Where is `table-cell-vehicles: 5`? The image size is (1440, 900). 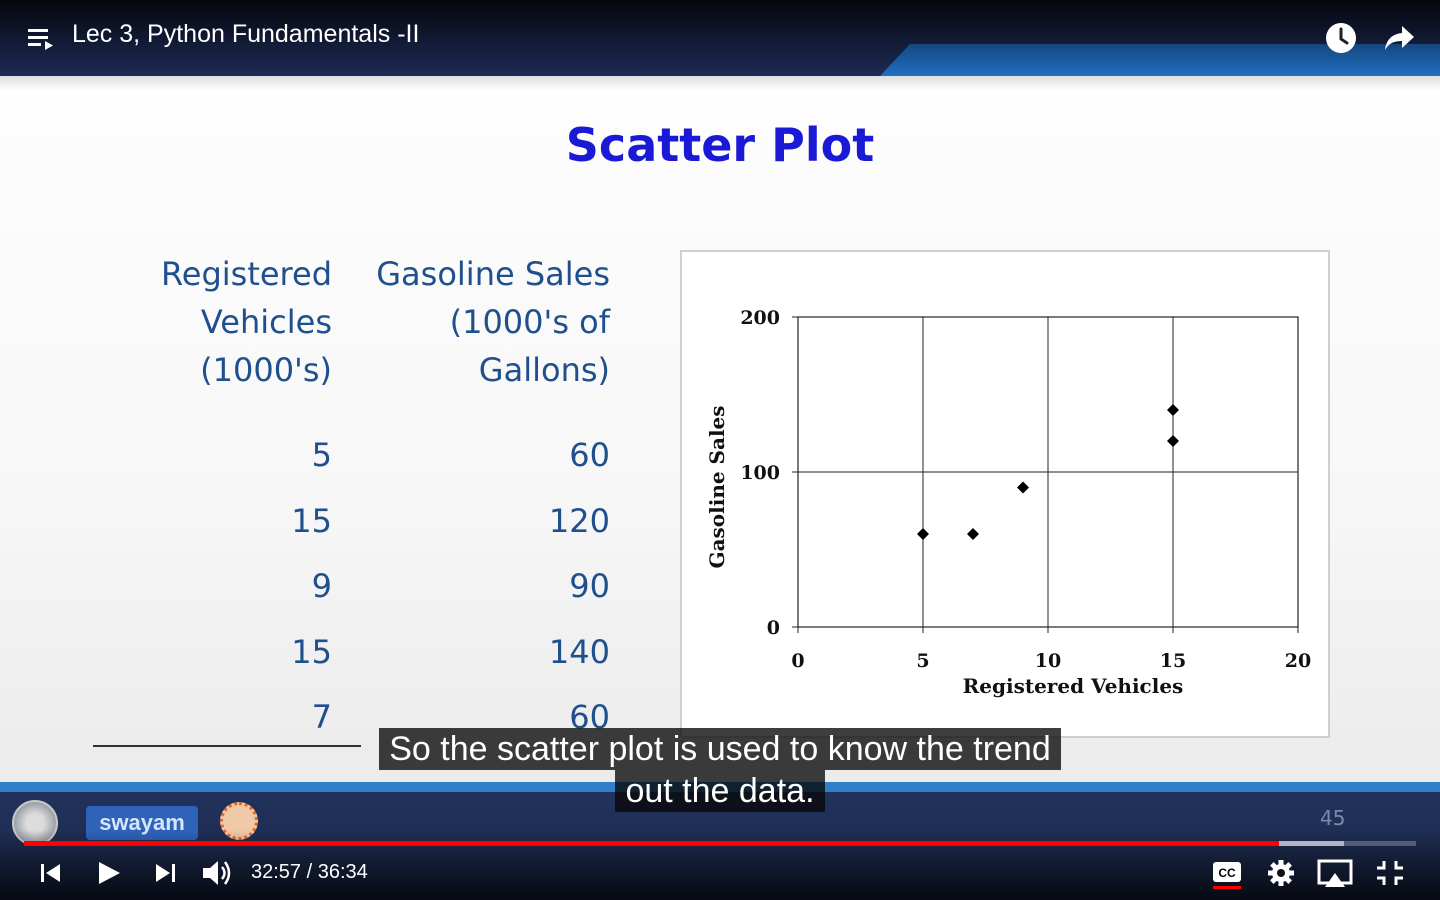 table-cell-vehicles: 5 is located at coordinates (321, 455).